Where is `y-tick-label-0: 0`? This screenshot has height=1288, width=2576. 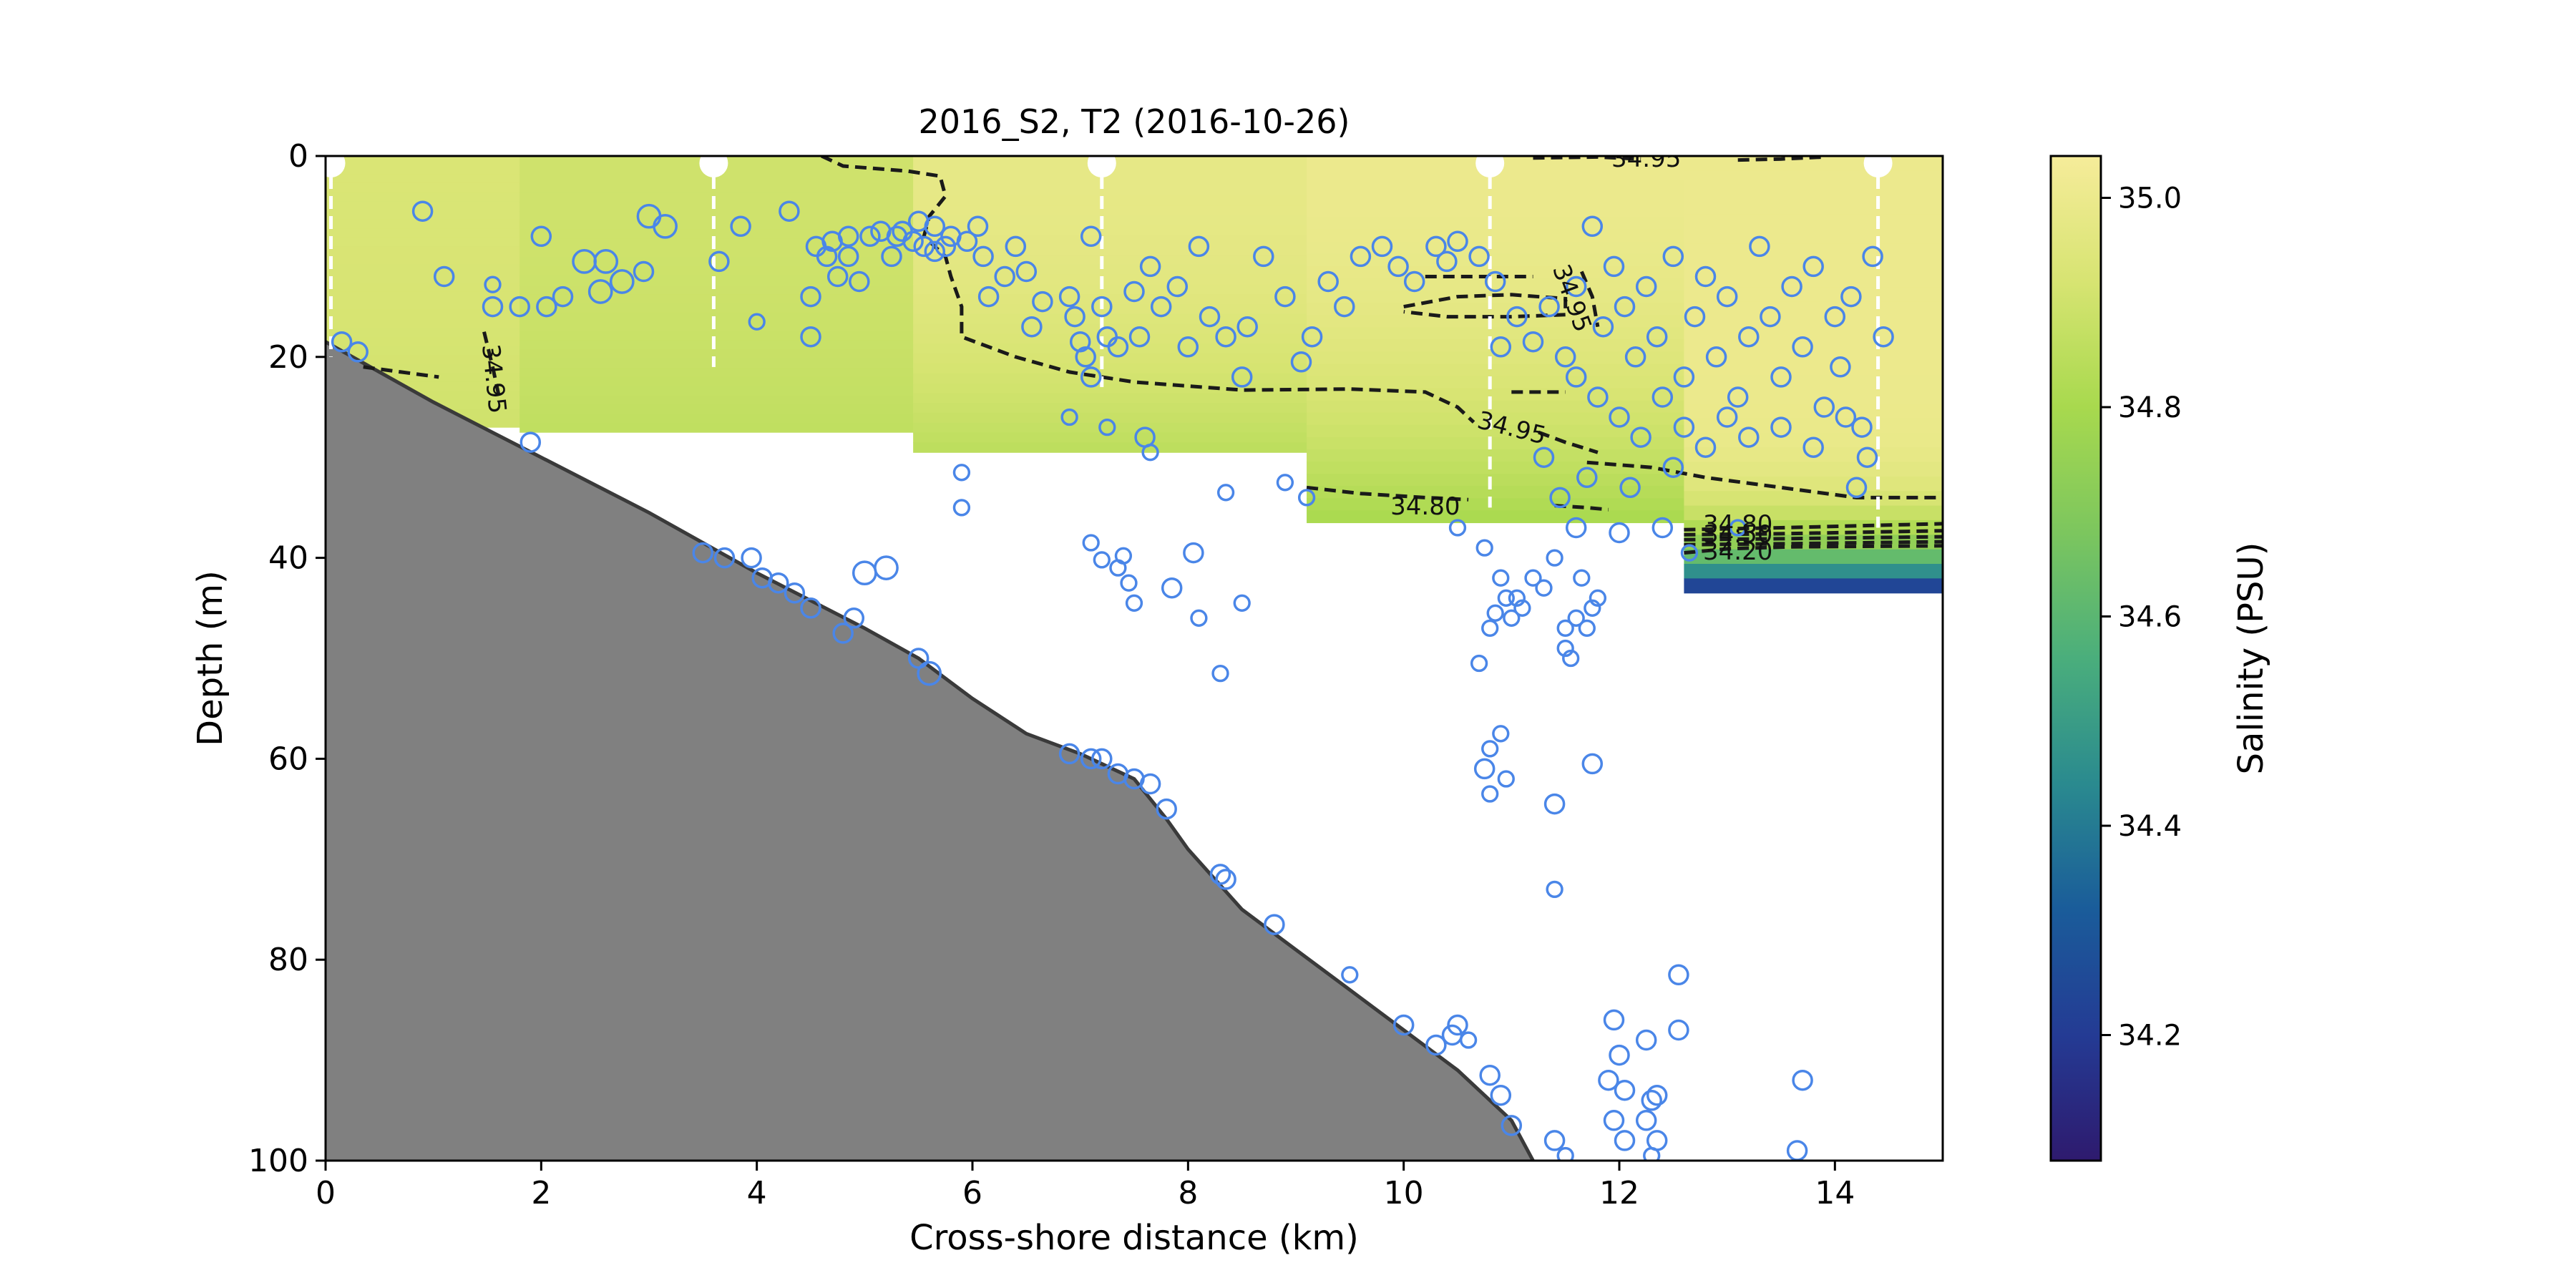
y-tick-label-0: 0 is located at coordinates (298, 156).